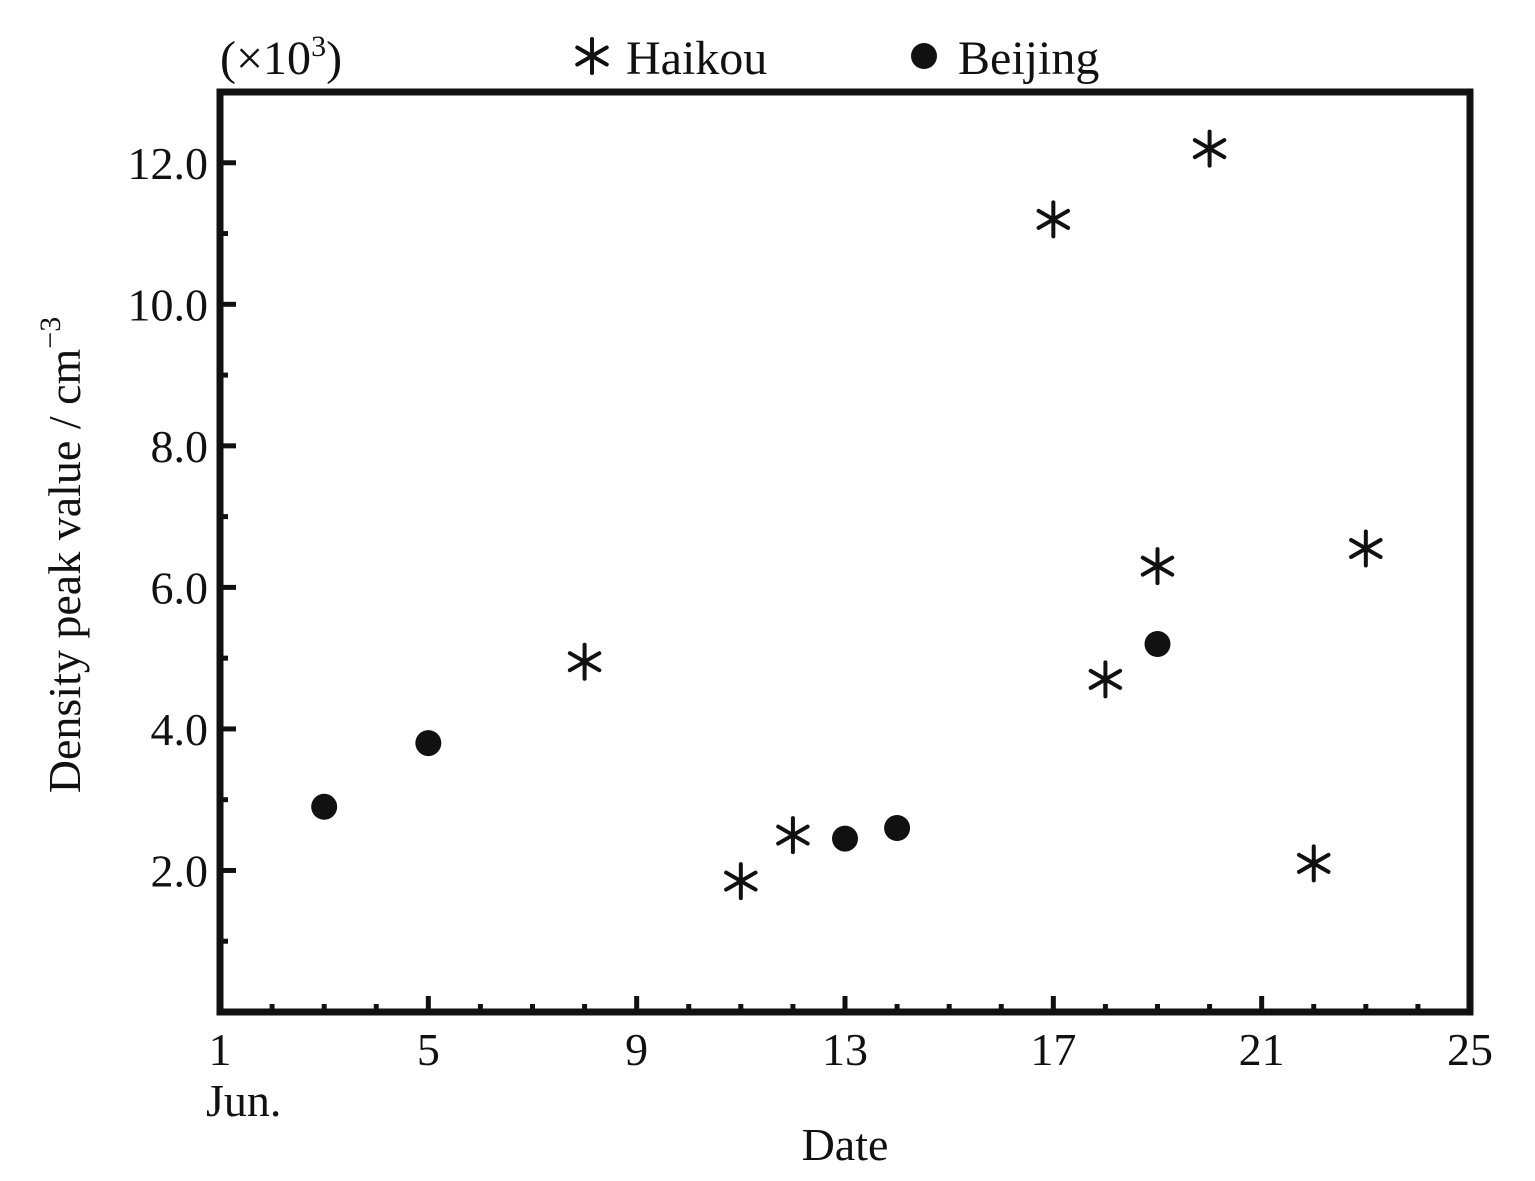 The width and height of the screenshot is (1535, 1181). I want to click on y-tick-label: 10.0, so click(168, 304).